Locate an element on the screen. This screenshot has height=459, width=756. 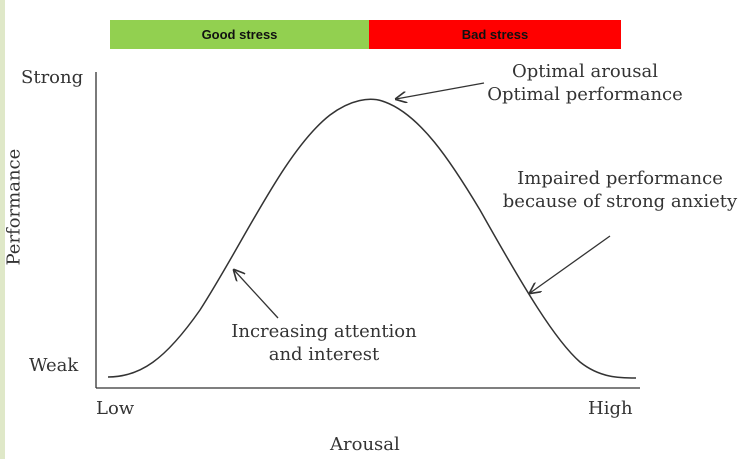
impaired-annotation-line2: because of strong anxiety is located at coordinates (620, 201).